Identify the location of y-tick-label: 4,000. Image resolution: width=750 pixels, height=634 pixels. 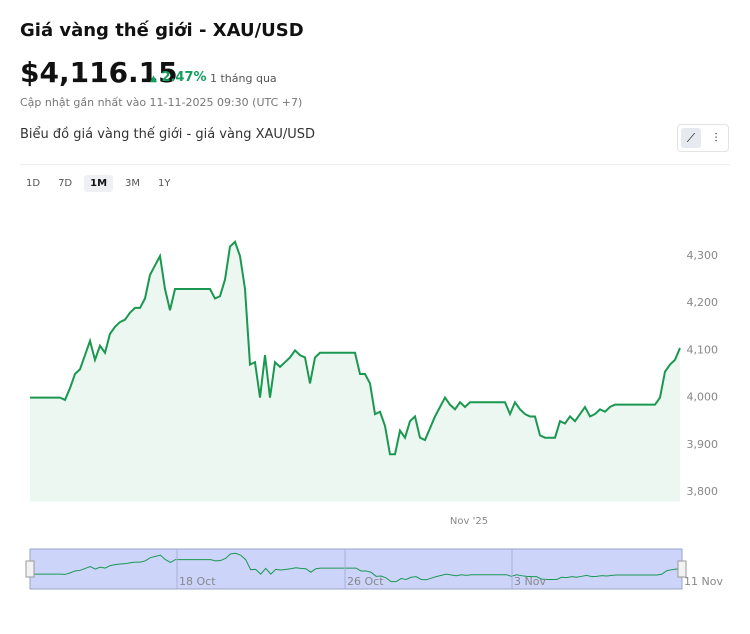
(703, 397).